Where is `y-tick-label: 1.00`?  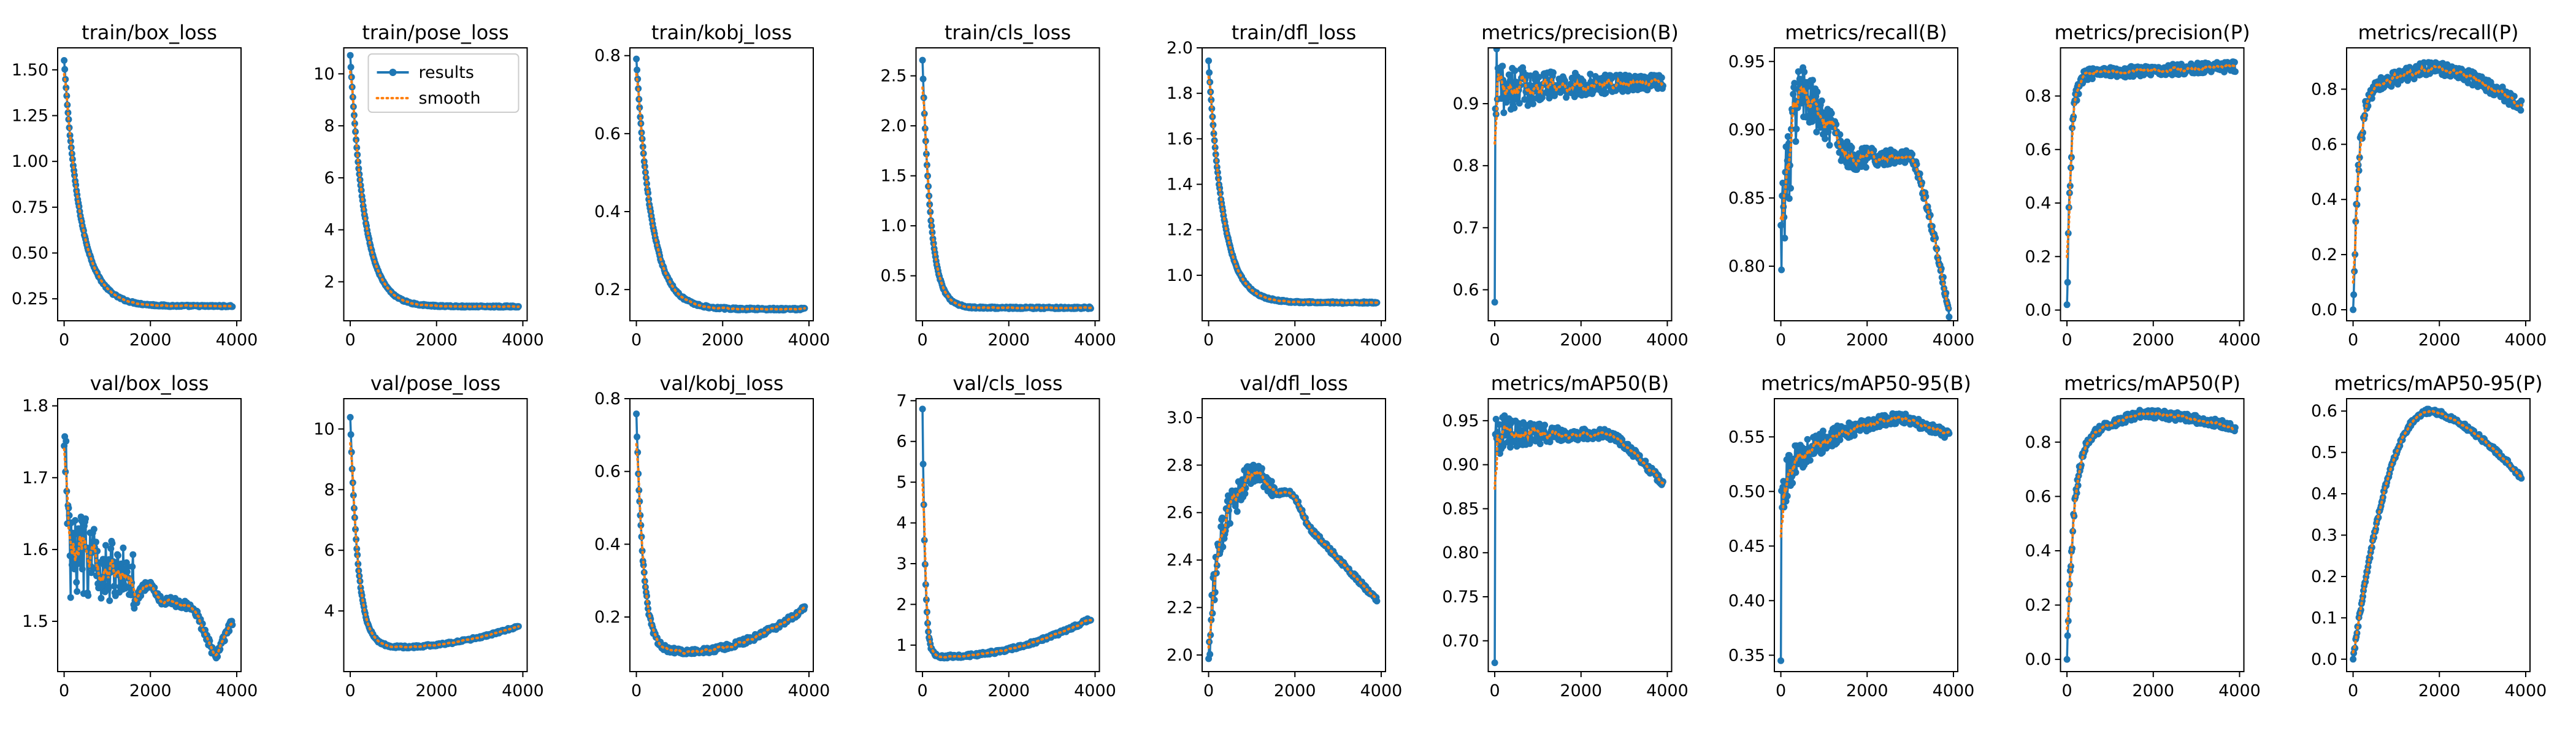
y-tick-label: 1.00 is located at coordinates (30, 161).